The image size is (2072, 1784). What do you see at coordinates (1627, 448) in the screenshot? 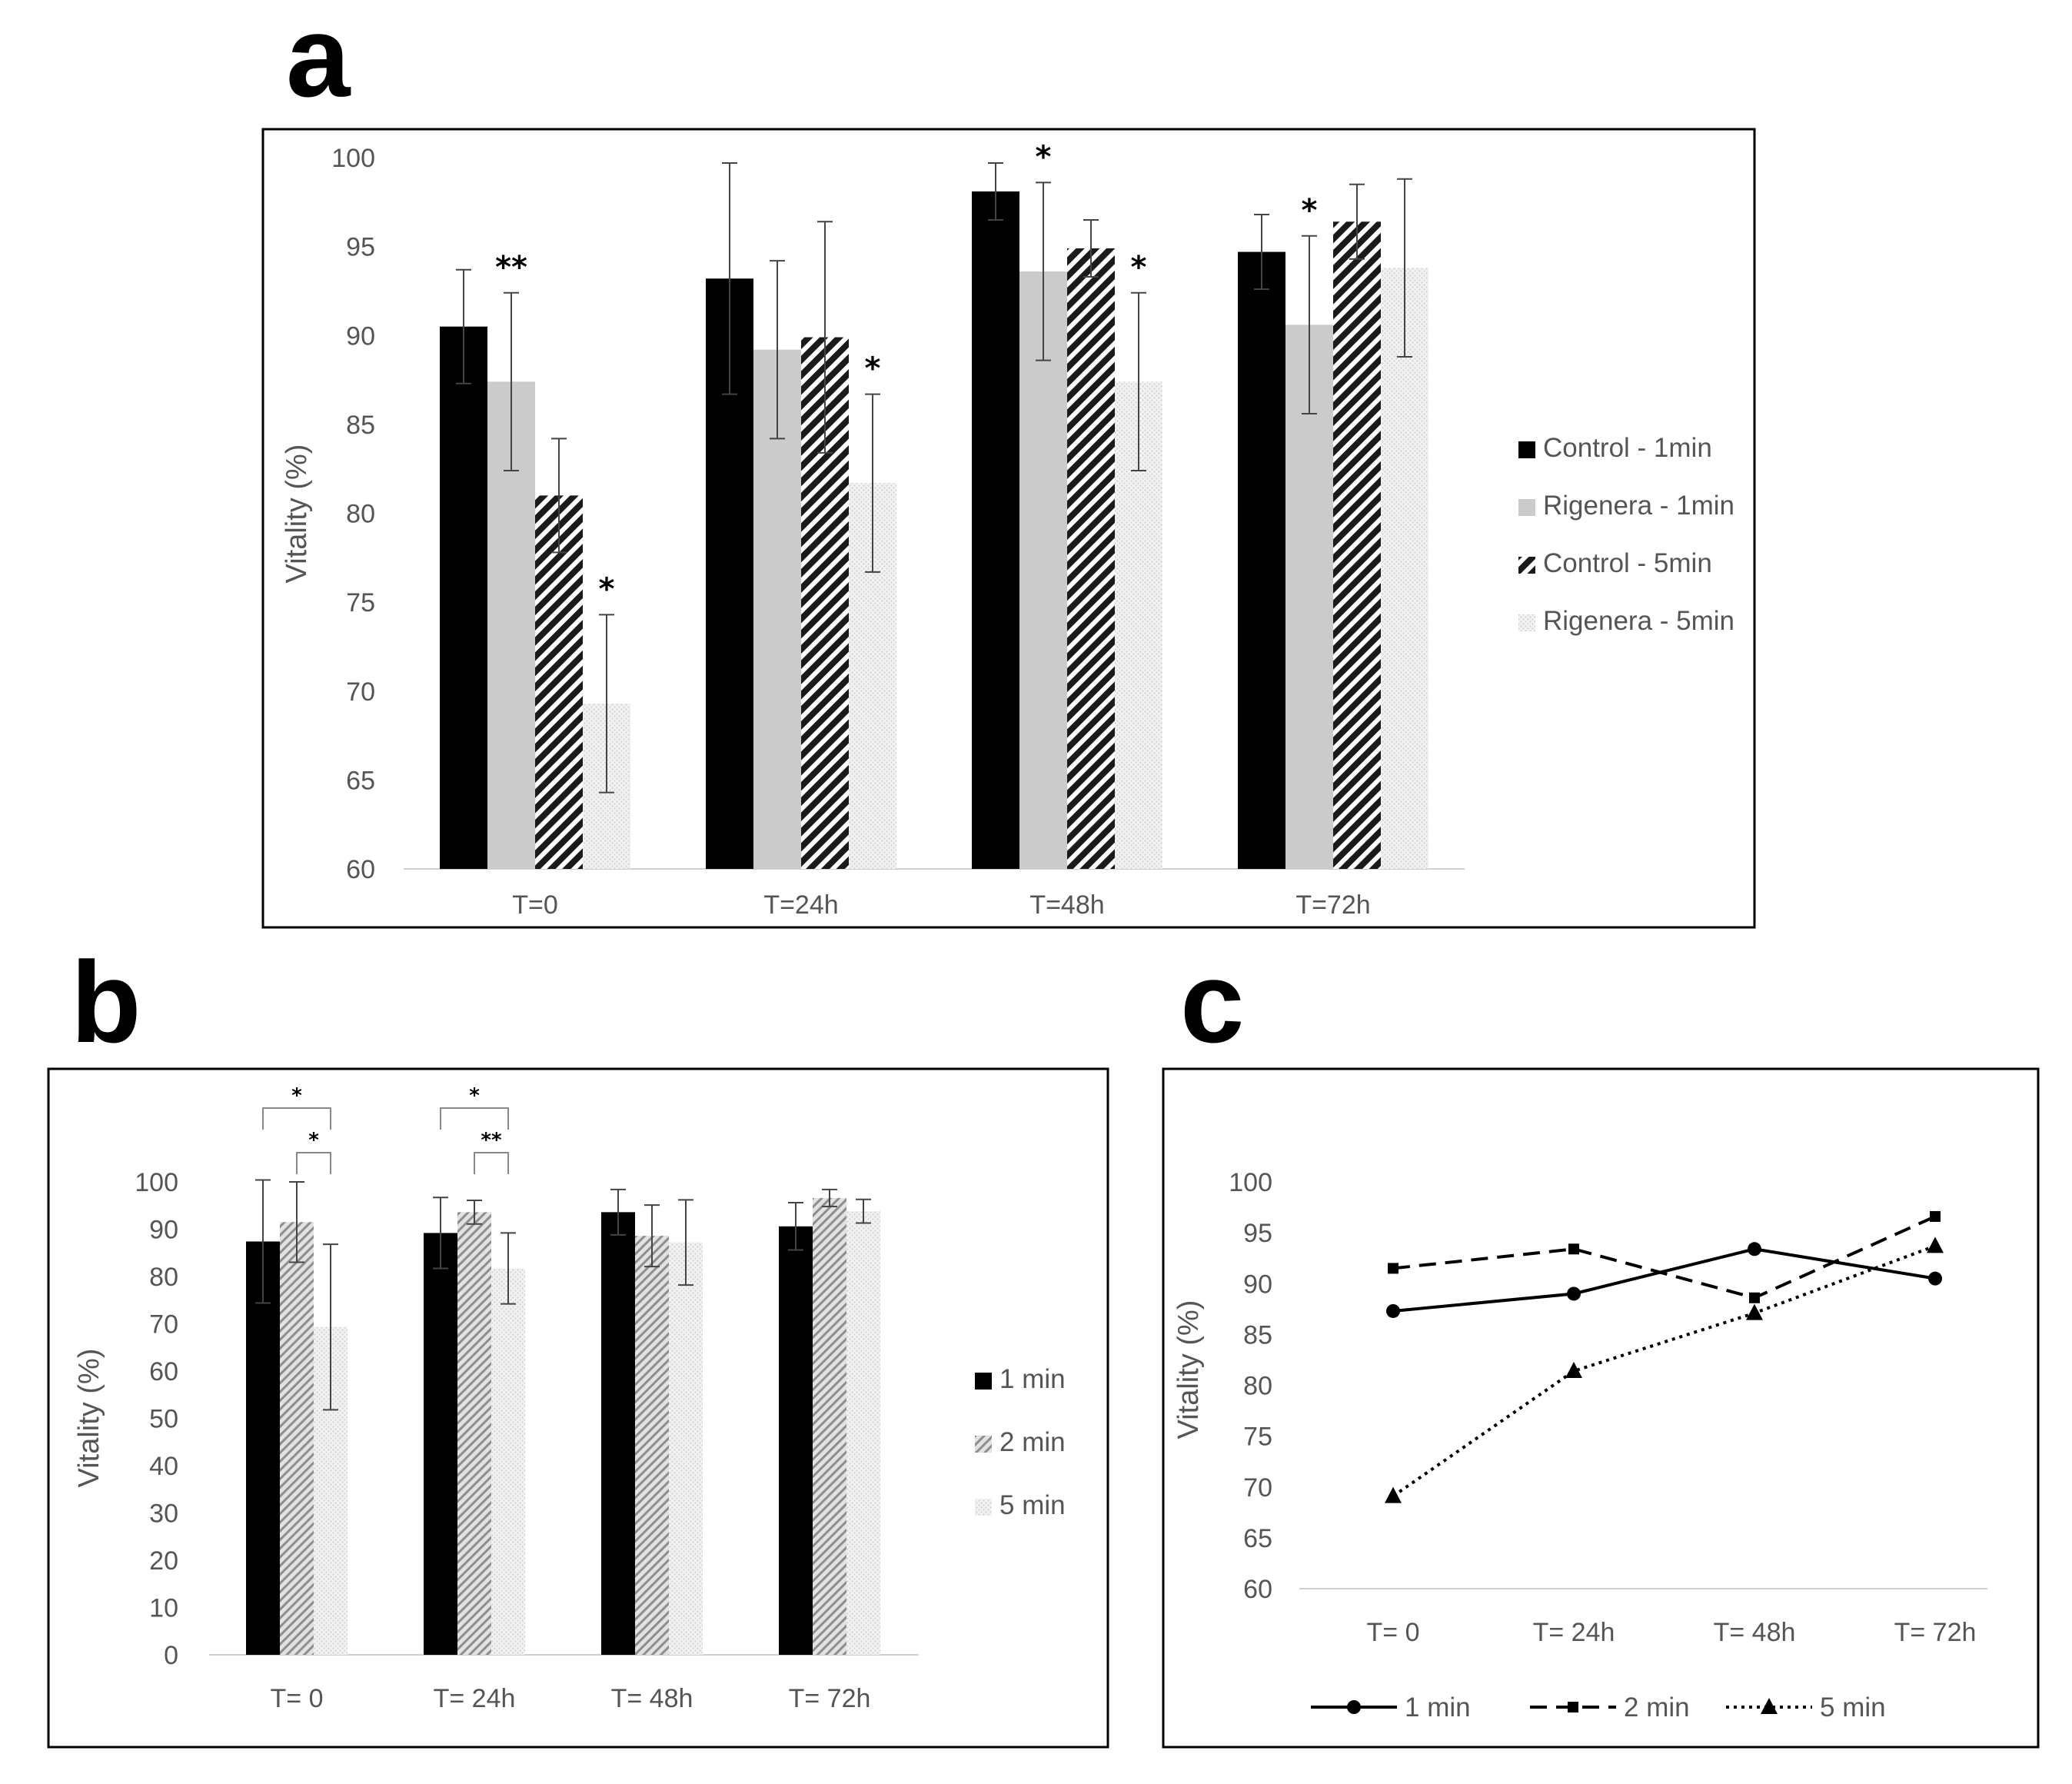
I see `legend-label: Control - 1min` at bounding box center [1627, 448].